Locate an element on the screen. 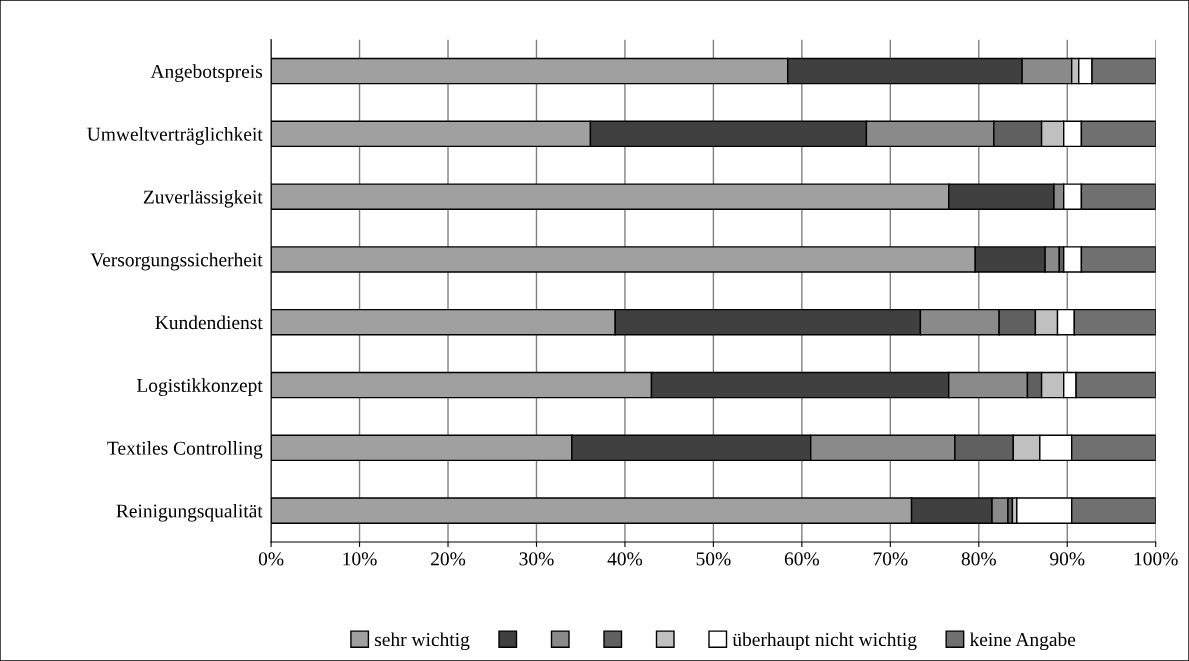 This screenshot has height=661, width=1189. x-tick-label: 40% is located at coordinates (625, 559).